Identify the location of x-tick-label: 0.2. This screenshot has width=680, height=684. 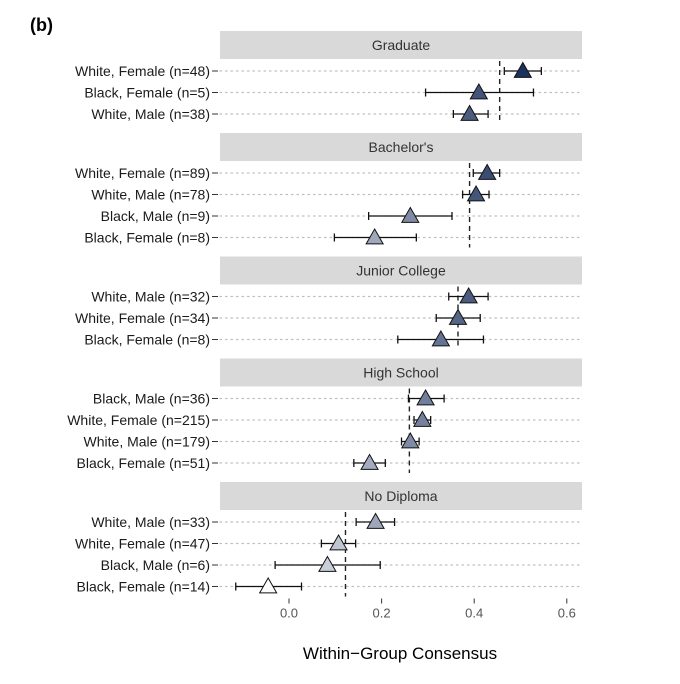
(382, 613).